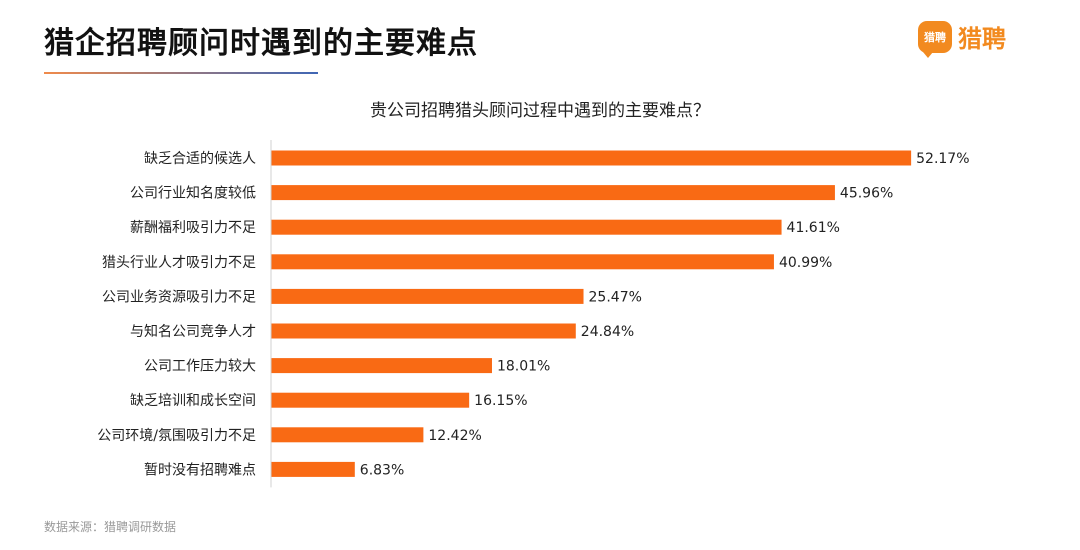 The height and width of the screenshot is (550, 1080). What do you see at coordinates (261, 43) in the screenshot?
I see `page-title: 猎企招聘顾问时遇到的主要难点` at bounding box center [261, 43].